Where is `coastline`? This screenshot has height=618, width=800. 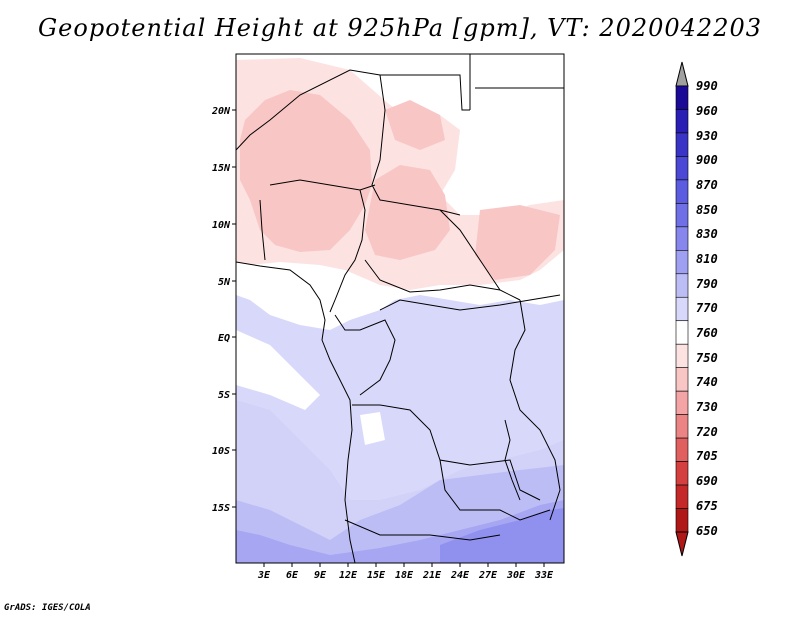
coastline is located at coordinates (296, 412).